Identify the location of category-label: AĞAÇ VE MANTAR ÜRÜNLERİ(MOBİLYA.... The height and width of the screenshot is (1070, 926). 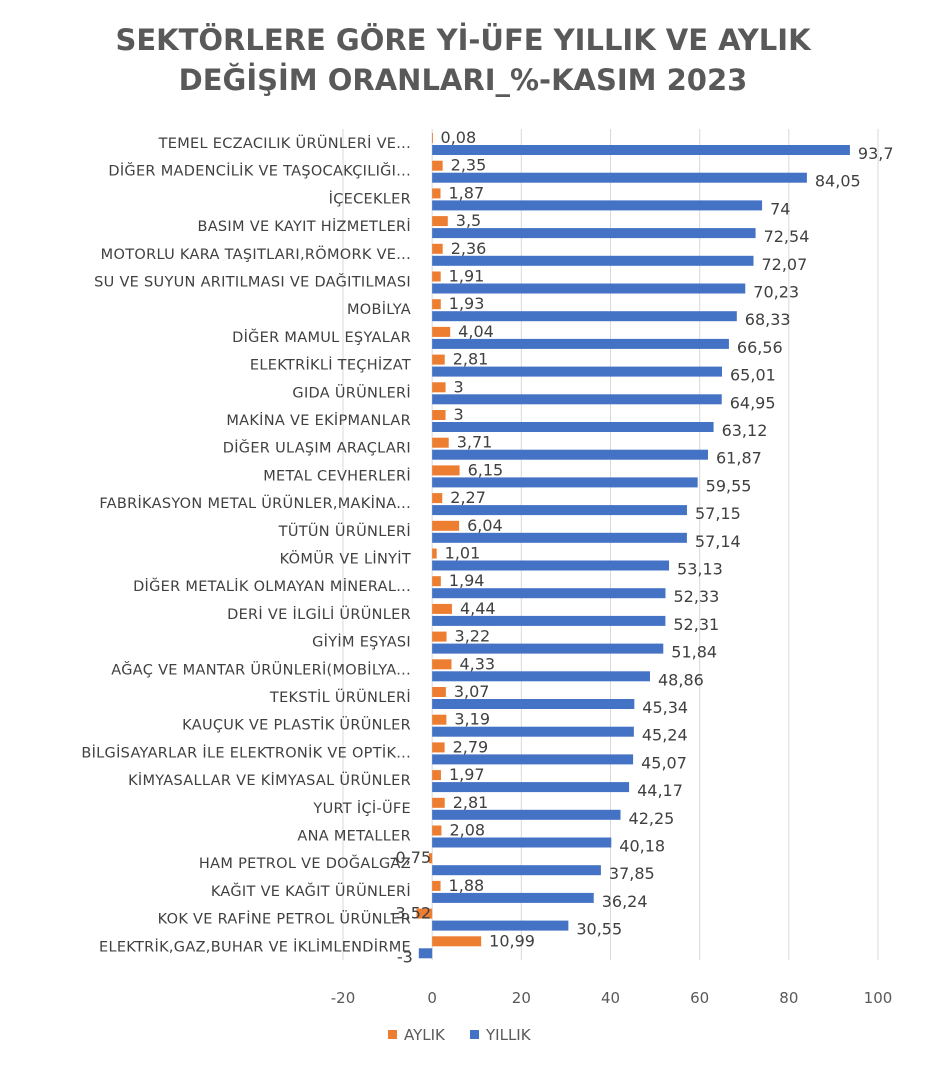
(261, 669).